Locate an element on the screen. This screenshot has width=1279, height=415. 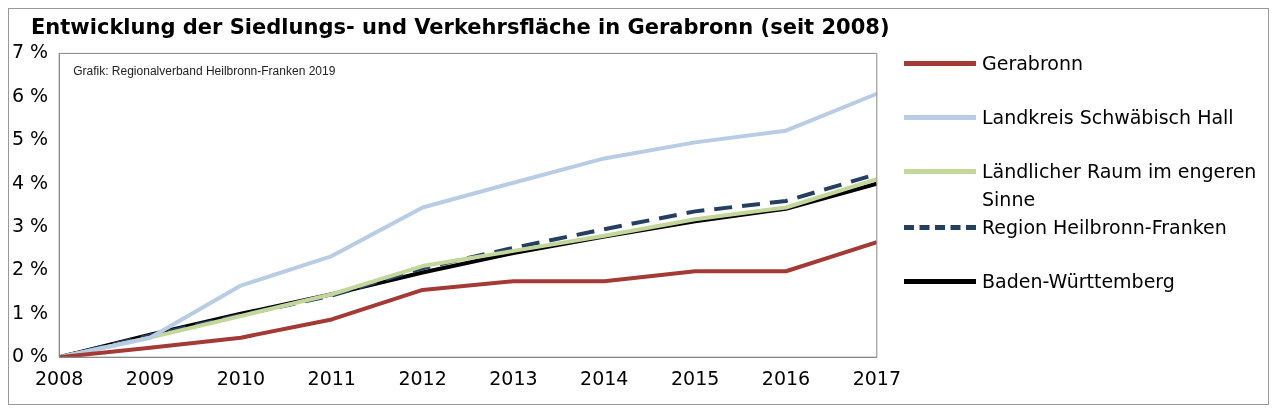
x-tick-label: 2015 is located at coordinates (695, 377).